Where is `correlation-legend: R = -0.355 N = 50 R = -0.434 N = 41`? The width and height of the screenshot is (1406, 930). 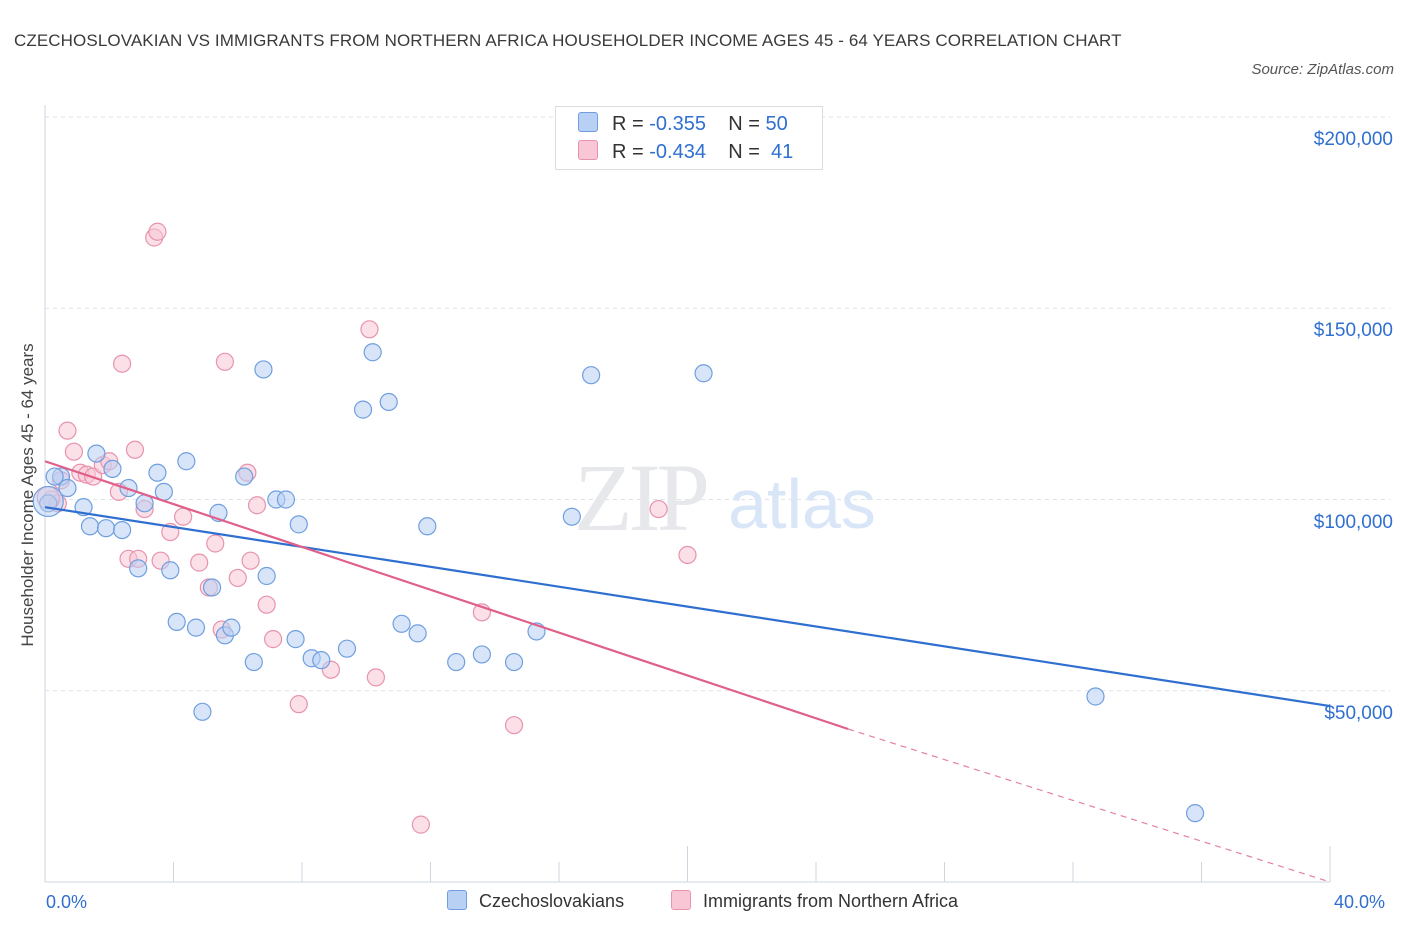
correlation-legend: R = -0.355 N = 50 R = -0.434 N = 41 is located at coordinates (689, 138).